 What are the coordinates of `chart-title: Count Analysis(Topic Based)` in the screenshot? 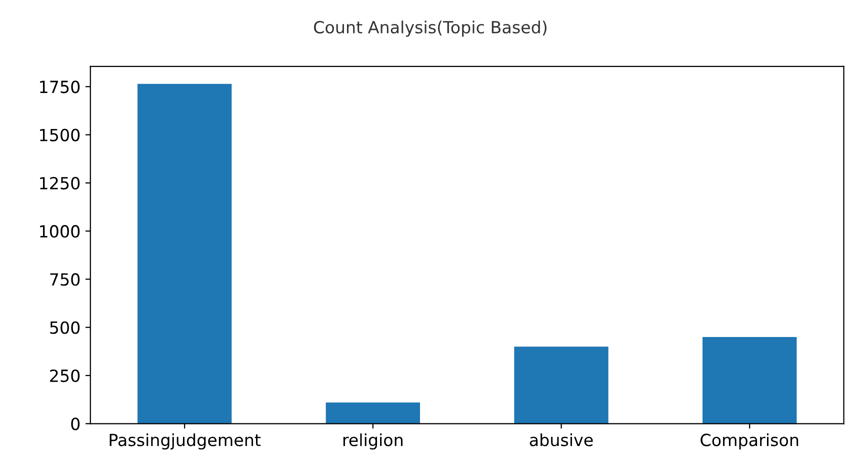 It's located at (430, 28).